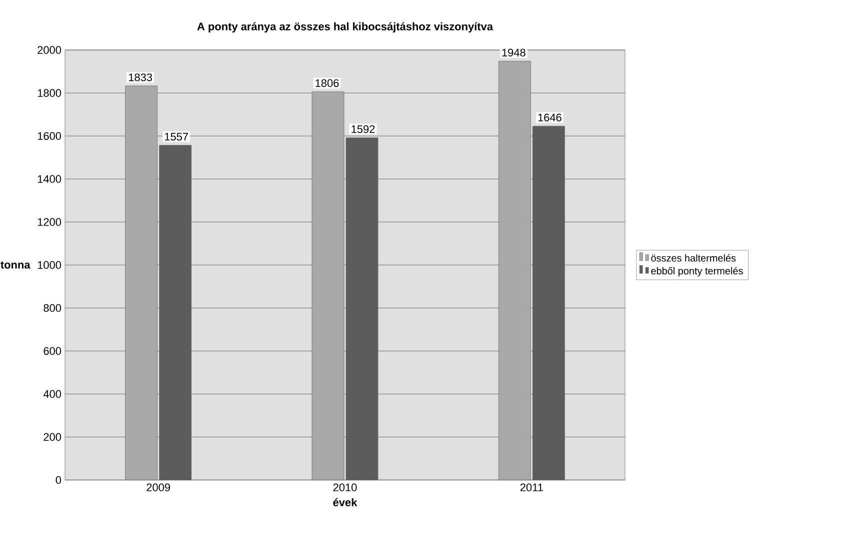  I want to click on chart-title: A ponty aránya az összes hal kibocsájtáshoz viszonyítva, so click(345, 27).